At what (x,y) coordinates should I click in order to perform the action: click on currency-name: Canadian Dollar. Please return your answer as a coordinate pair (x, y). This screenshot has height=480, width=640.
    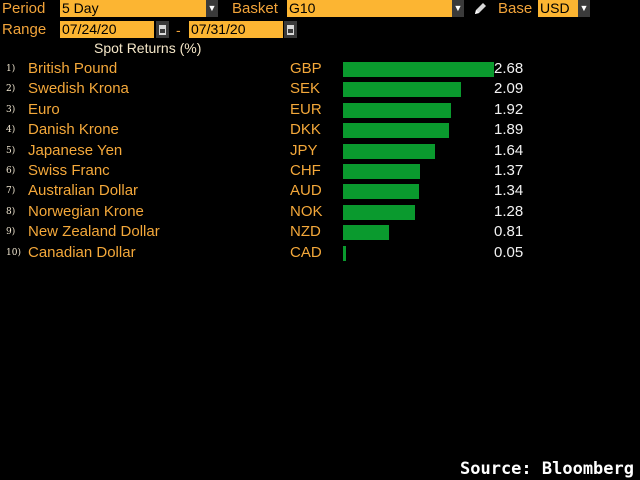
    Looking at the image, I should click on (82, 252).